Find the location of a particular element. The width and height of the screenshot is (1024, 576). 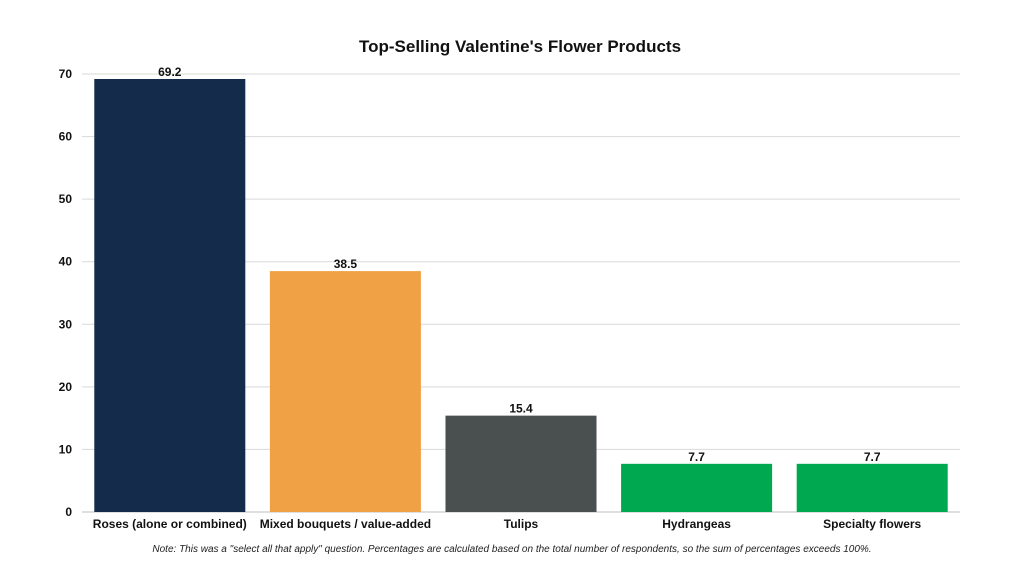

category-label-3: Hydrangeas is located at coordinates (696, 524).